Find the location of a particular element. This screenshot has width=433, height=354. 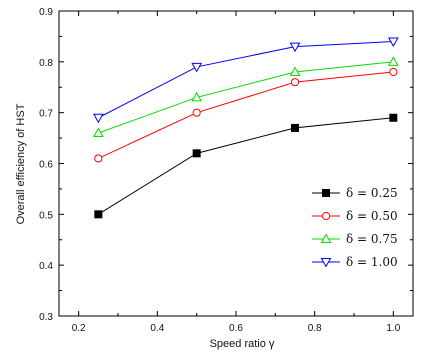

y-axis-title: Overall efficiency of HST is located at coordinates (21, 163).